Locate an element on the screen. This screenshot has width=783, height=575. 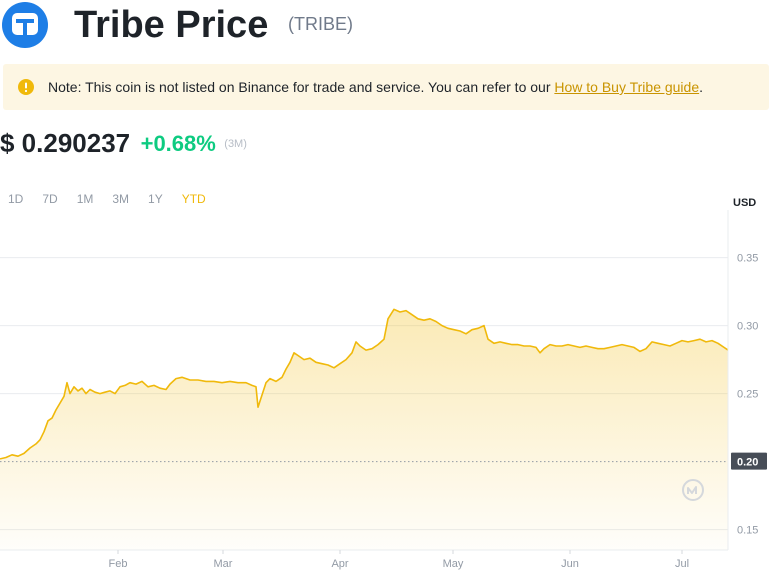
x-tick-label: Feb is located at coordinates (118, 564).